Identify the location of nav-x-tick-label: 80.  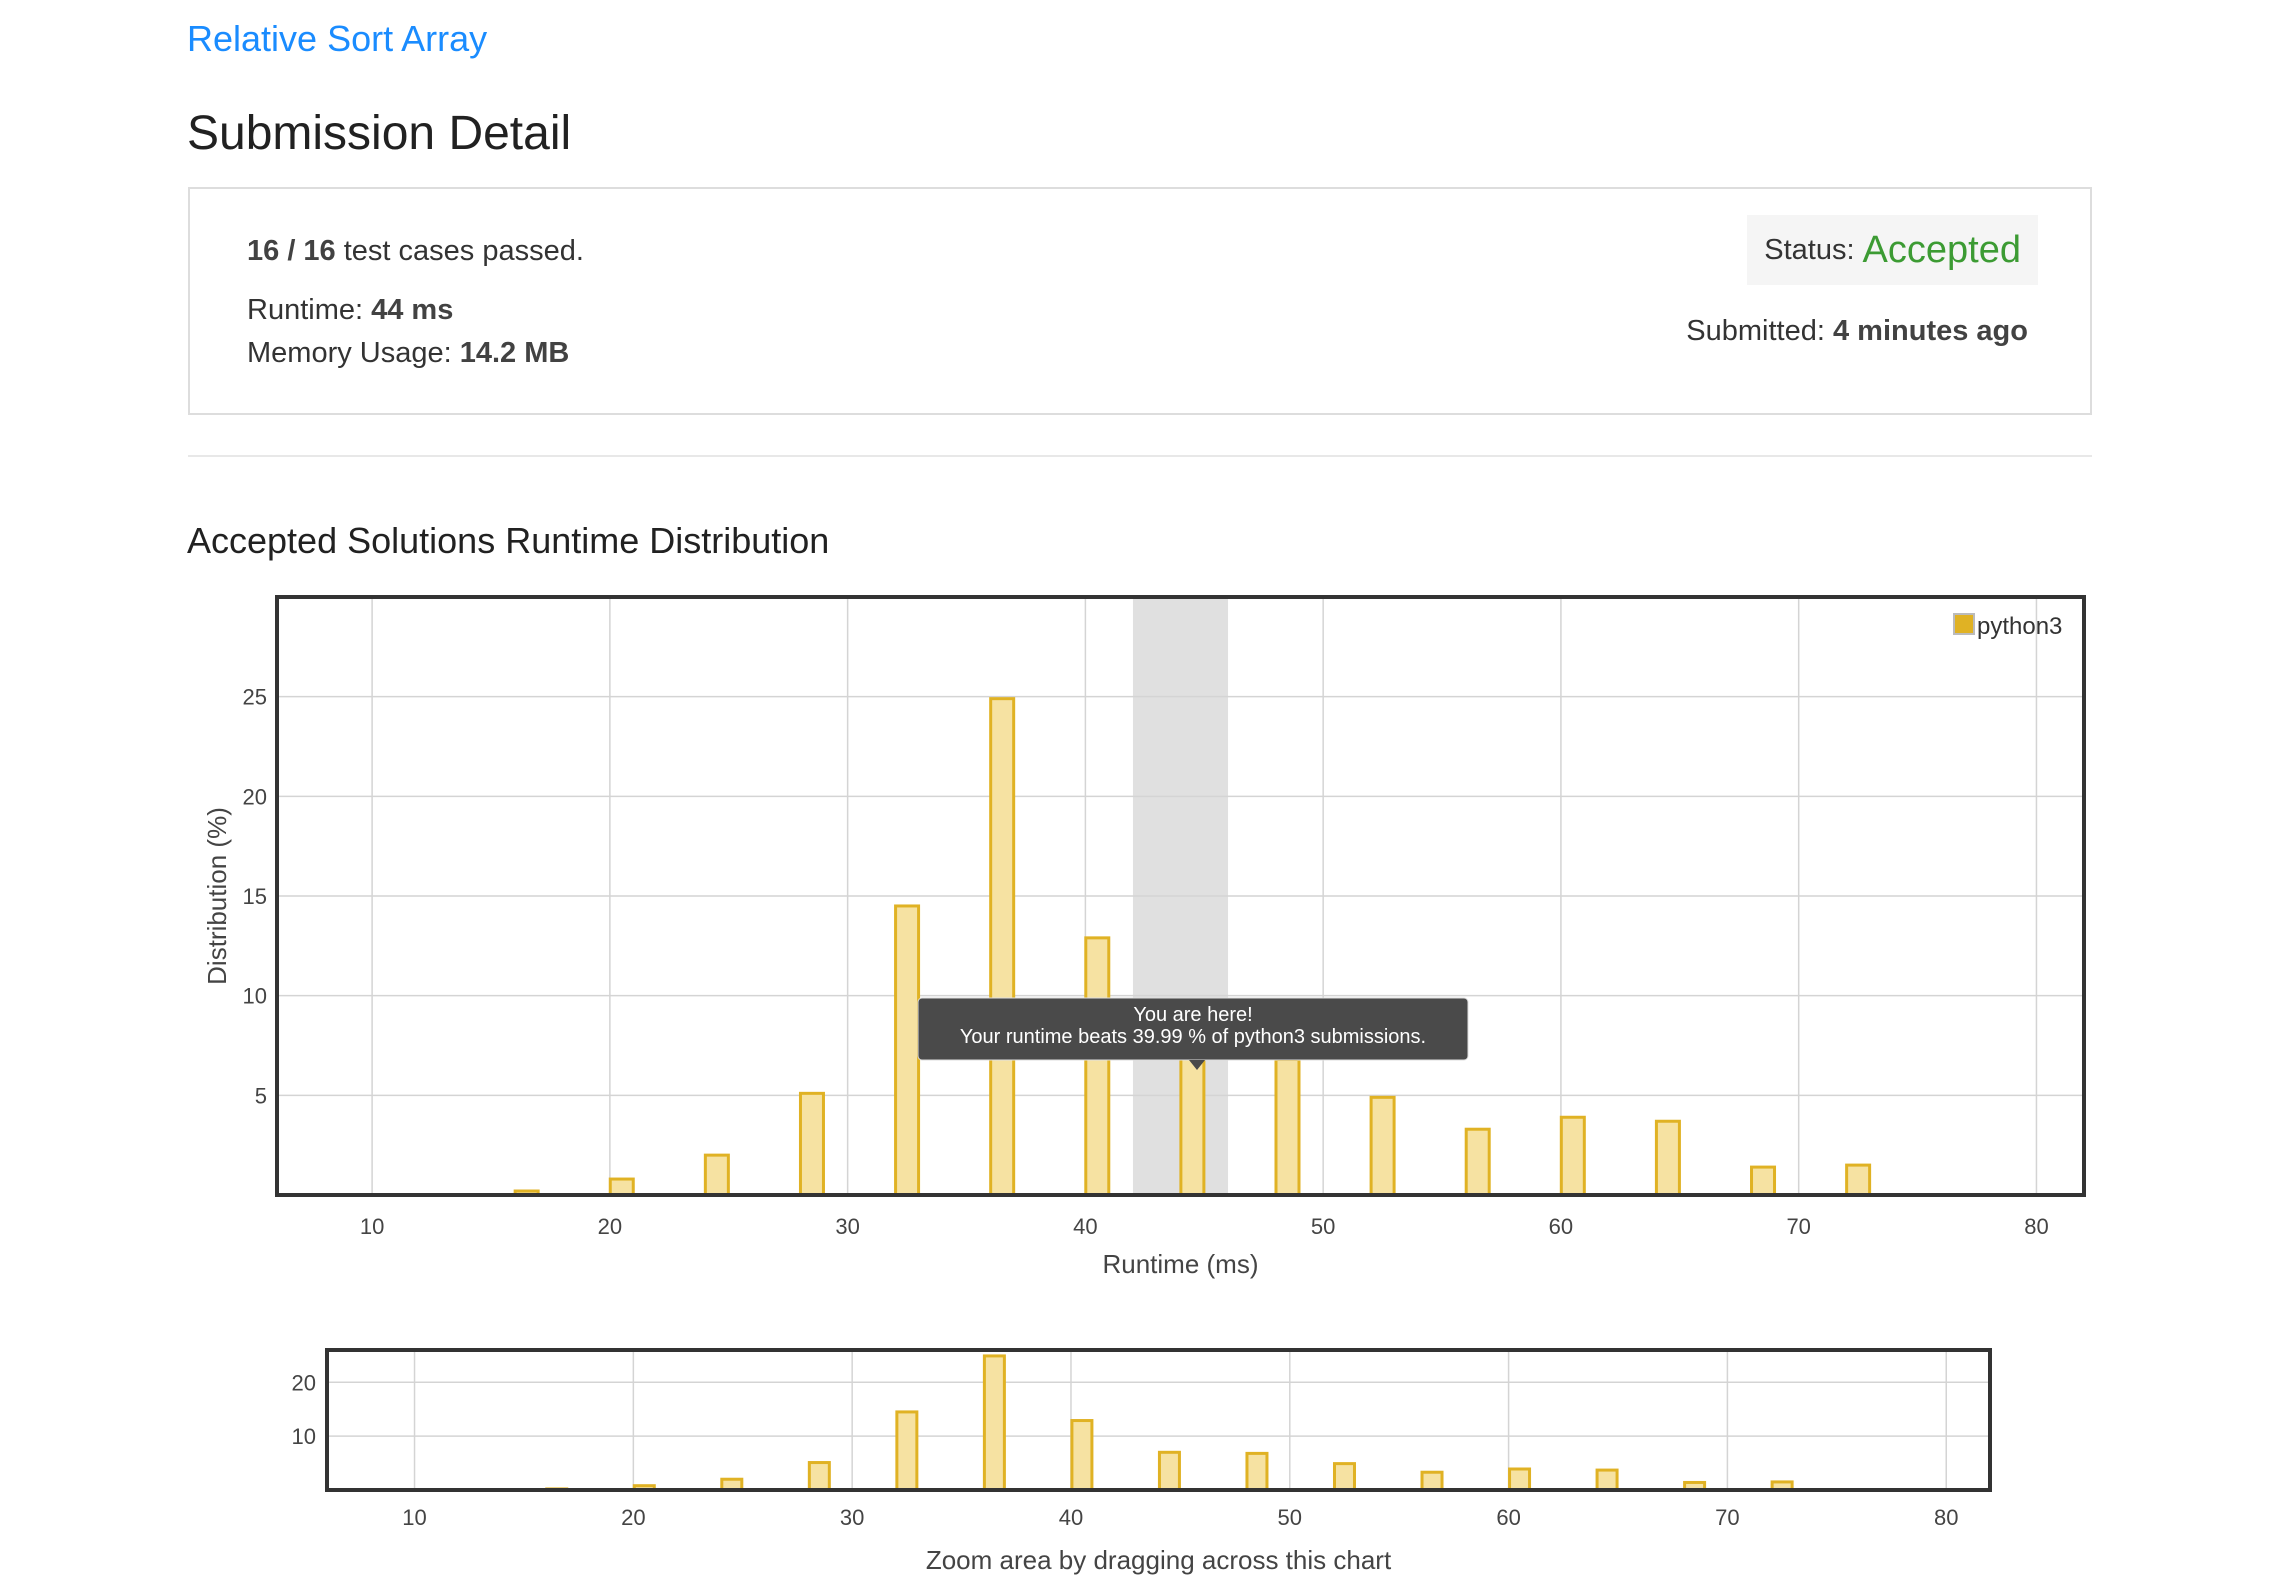
(1946, 1517).